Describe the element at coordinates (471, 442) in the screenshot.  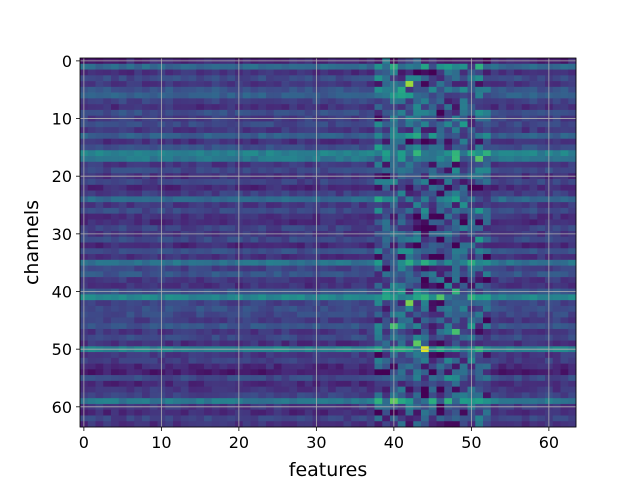
I see `x-tick-label: 50` at that location.